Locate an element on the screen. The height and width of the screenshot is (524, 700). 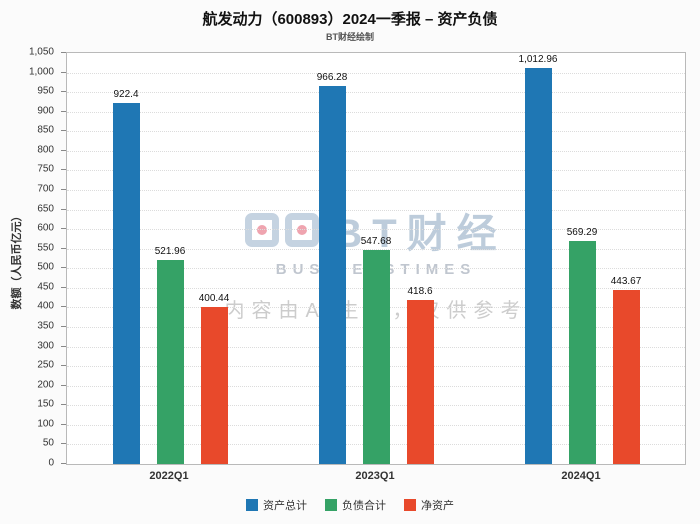
y-tick-label: 300 is located at coordinates (45, 346).